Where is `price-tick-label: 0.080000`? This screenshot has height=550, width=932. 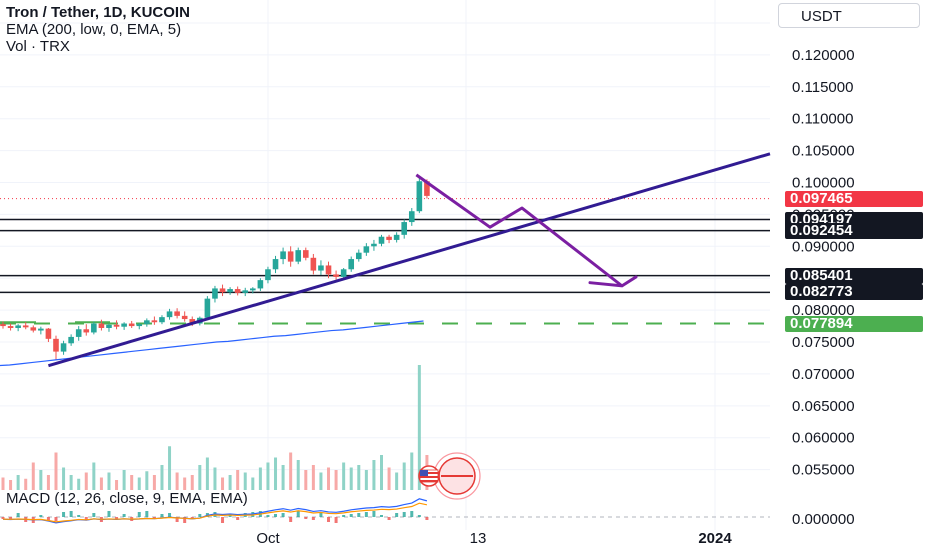
price-tick-label: 0.080000 is located at coordinates (823, 310).